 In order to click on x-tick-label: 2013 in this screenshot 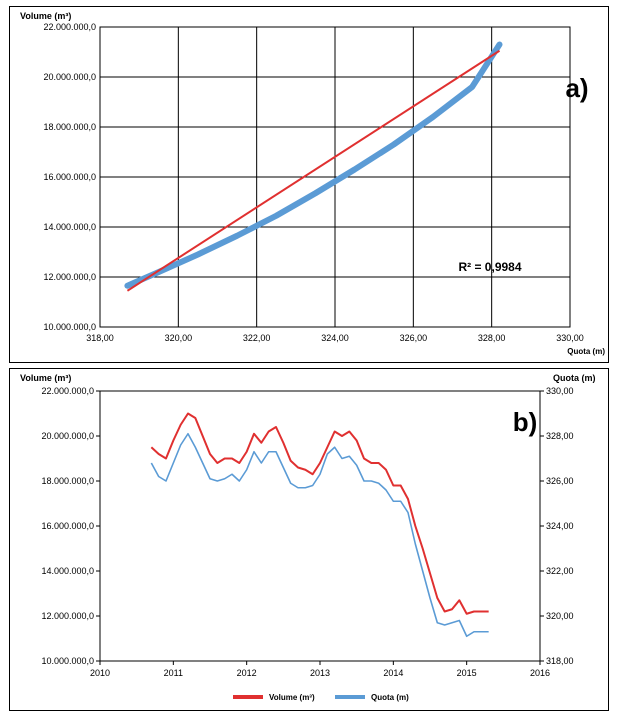, I will do `click(320, 673)`.